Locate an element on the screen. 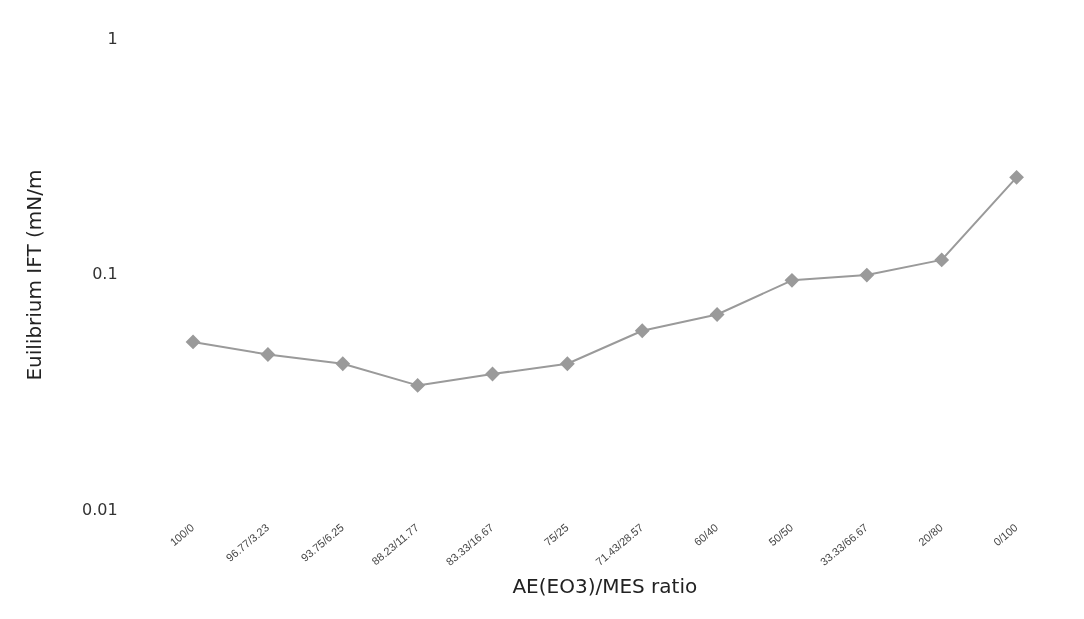 The image size is (1084, 619). x-axis-title: AE(EO3)/MES ratio is located at coordinates (605, 586).